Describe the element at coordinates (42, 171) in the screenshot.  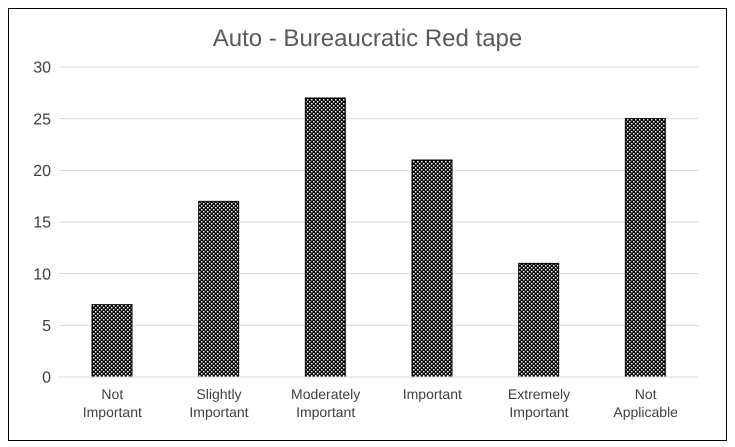
I see `y-tick-label: 20` at that location.